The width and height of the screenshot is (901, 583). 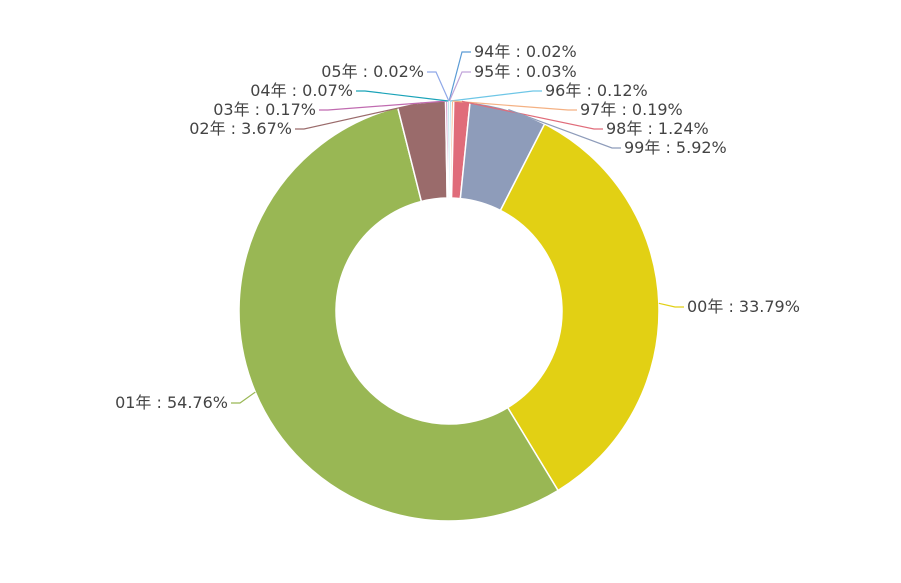 I want to click on slice-label-10: 04年 : 0.07%, so click(x=301, y=90).